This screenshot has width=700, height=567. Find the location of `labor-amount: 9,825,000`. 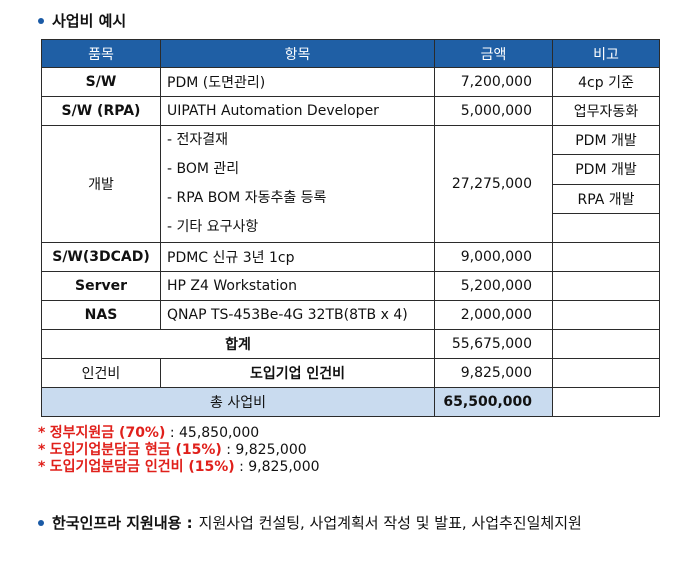

labor-amount: 9,825,000 is located at coordinates (493, 373).